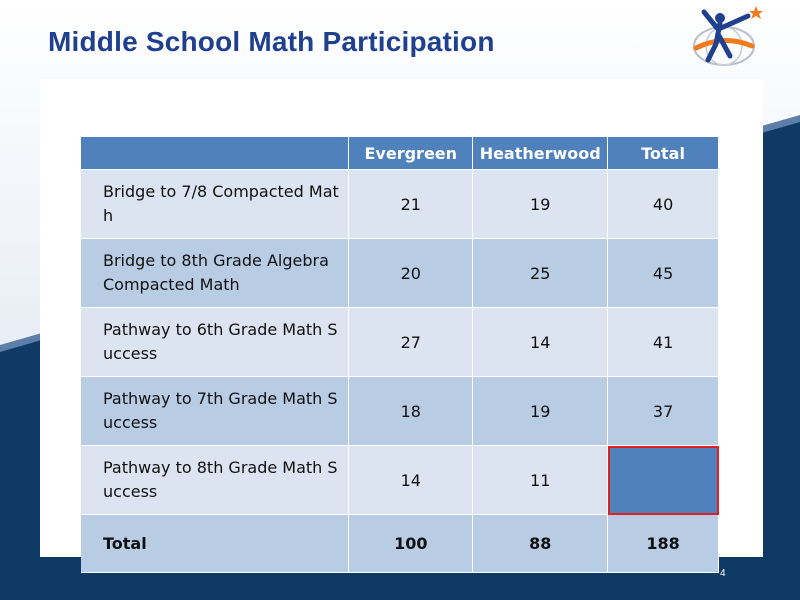  What do you see at coordinates (411, 273) in the screenshot?
I see `cell-evergreen: 20` at bounding box center [411, 273].